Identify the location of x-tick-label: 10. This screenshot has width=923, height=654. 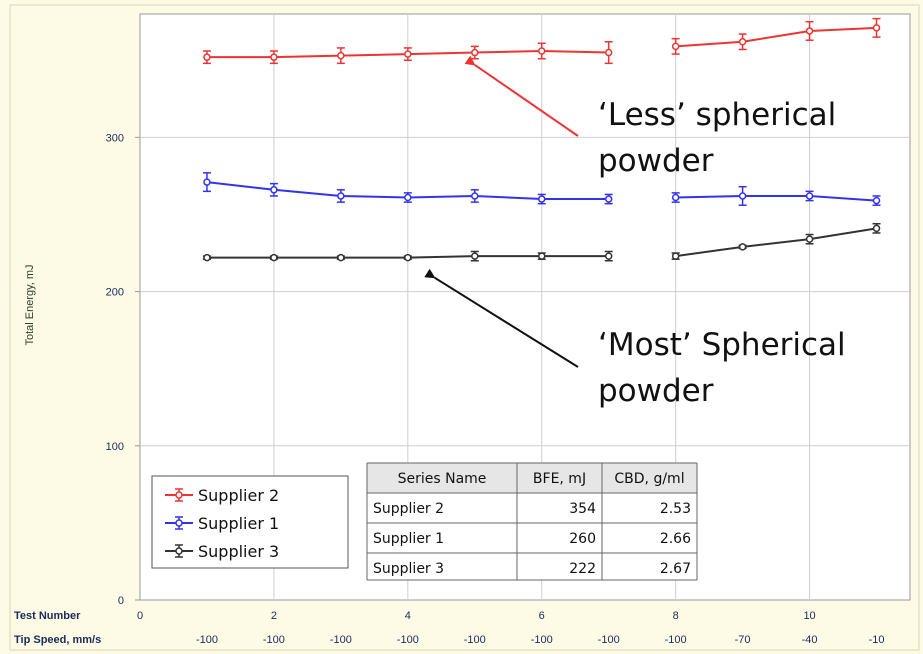
(809, 616).